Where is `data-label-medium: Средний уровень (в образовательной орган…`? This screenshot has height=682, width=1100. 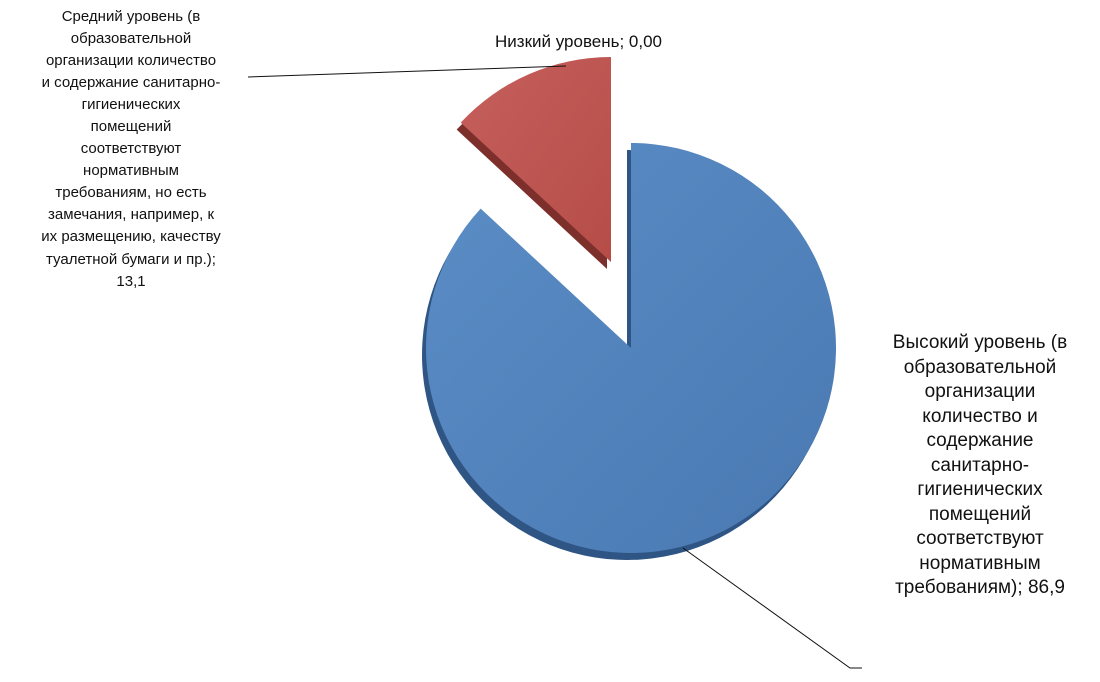
data-label-medium: Средний уровень (в образовательной орган… is located at coordinates (131, 149).